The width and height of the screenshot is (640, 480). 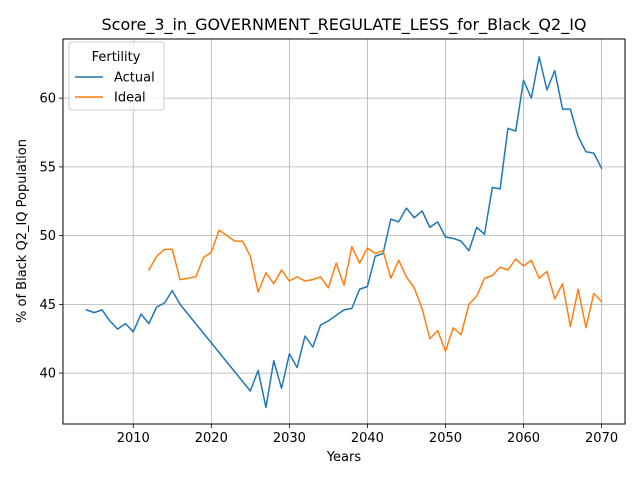 I want to click on y-tick-label: 60, so click(x=47, y=99).